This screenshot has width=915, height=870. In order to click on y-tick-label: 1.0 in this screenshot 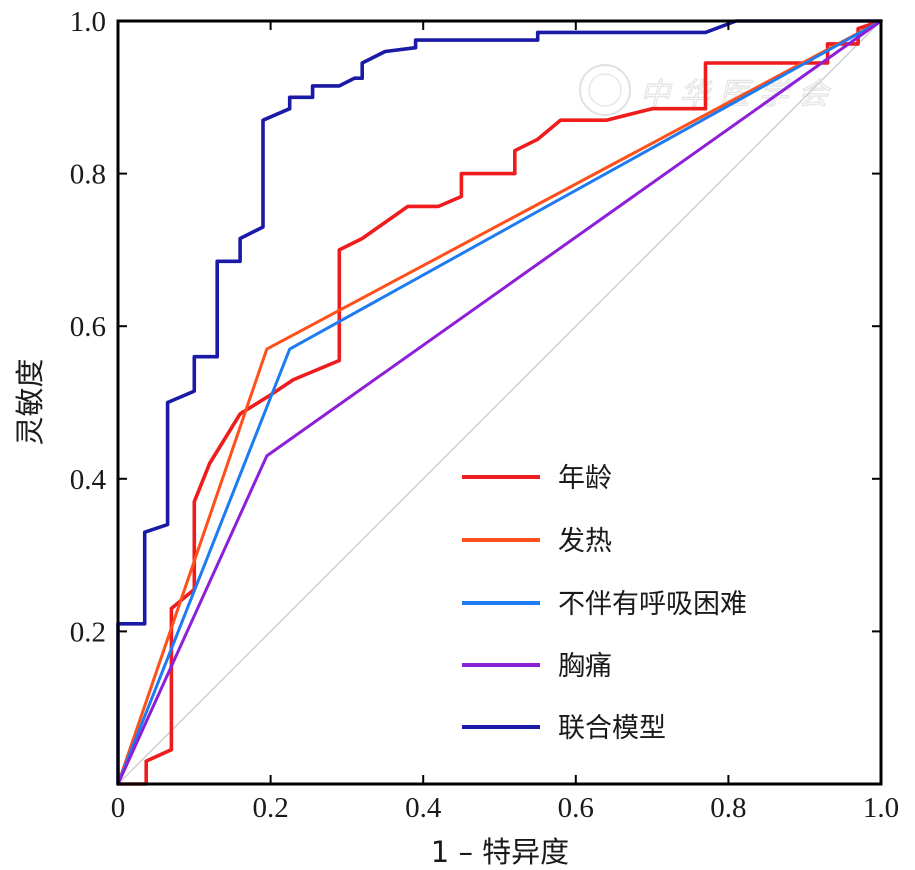, I will do `click(88, 22)`.